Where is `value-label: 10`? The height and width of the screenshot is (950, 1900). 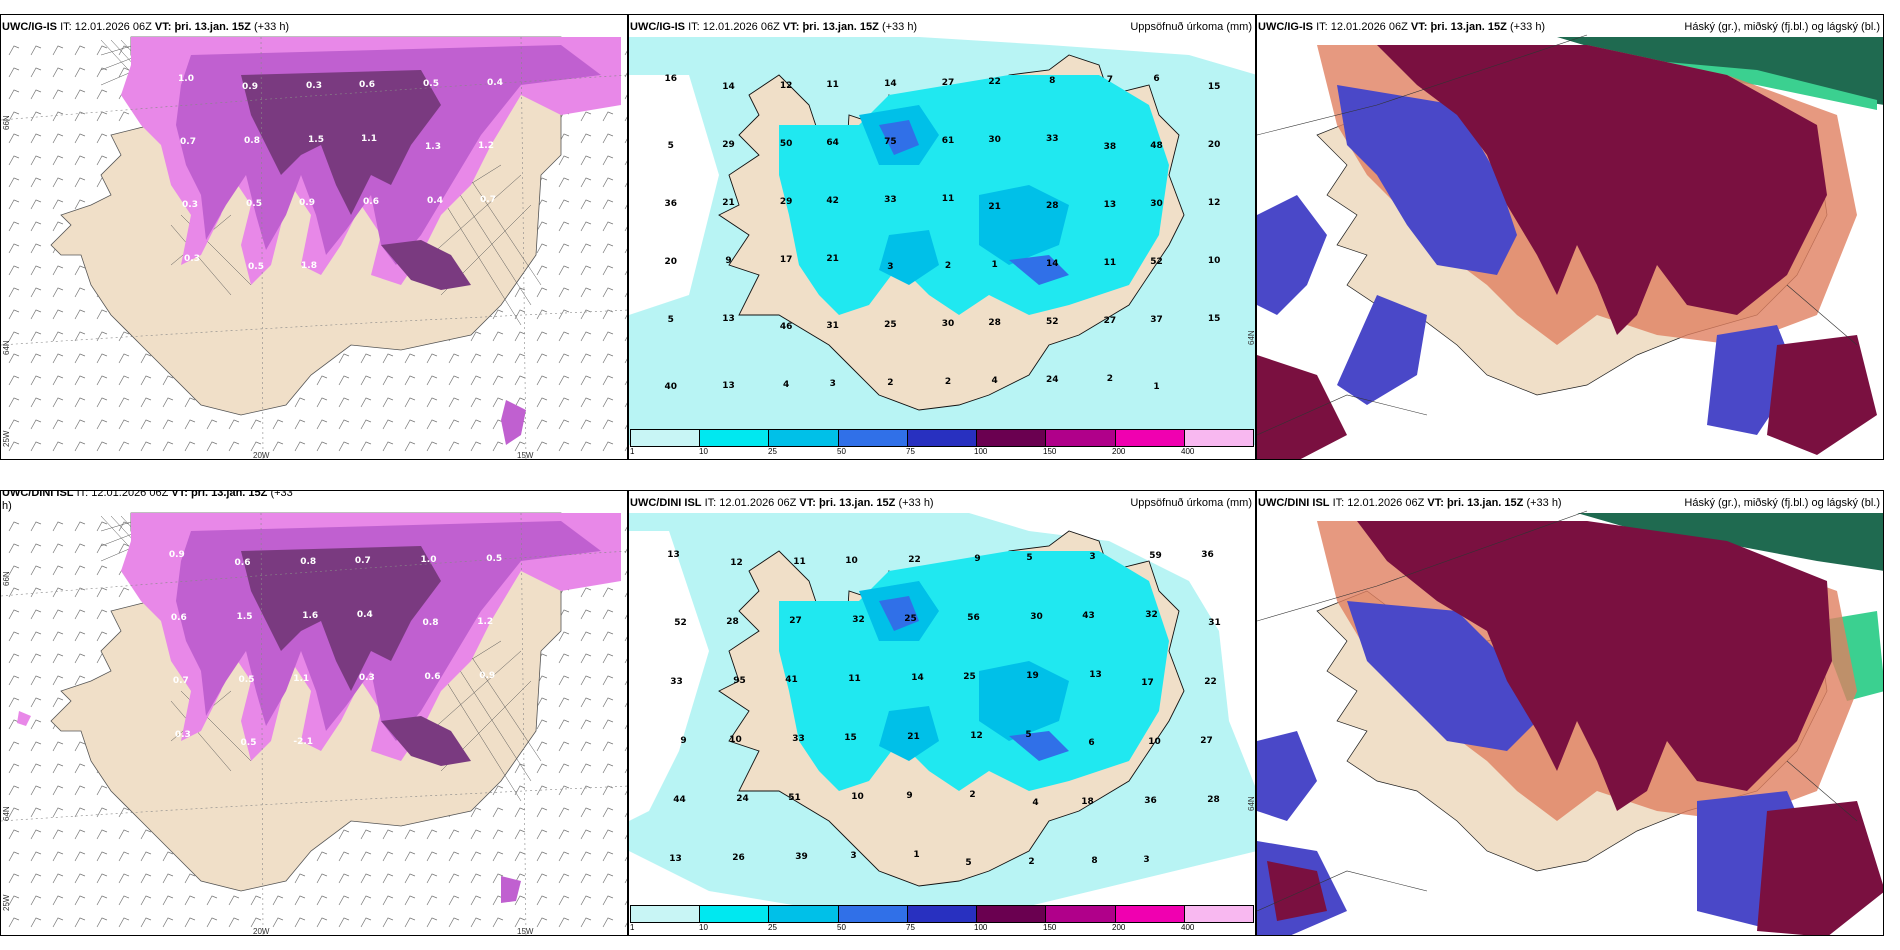
value-label: 10 is located at coordinates (1214, 261).